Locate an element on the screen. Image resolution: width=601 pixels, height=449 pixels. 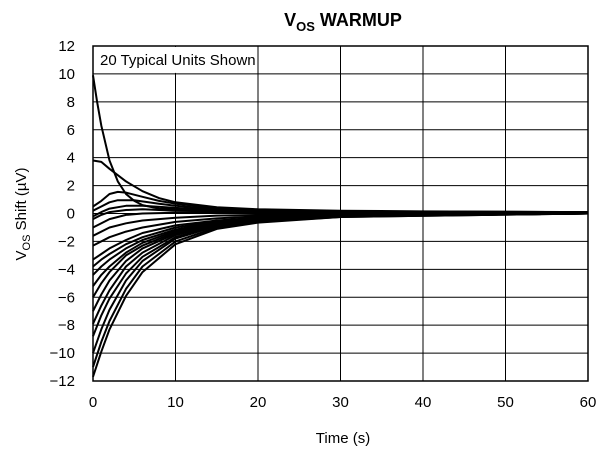
x-axis-label: Time (s) is located at coordinates (343, 438).